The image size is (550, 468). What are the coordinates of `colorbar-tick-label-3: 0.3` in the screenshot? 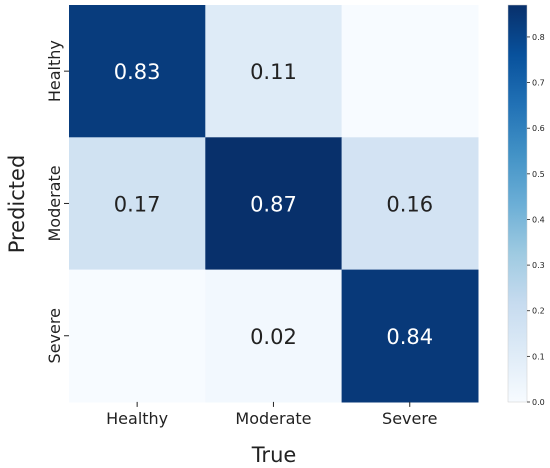 It's located at (538, 265).